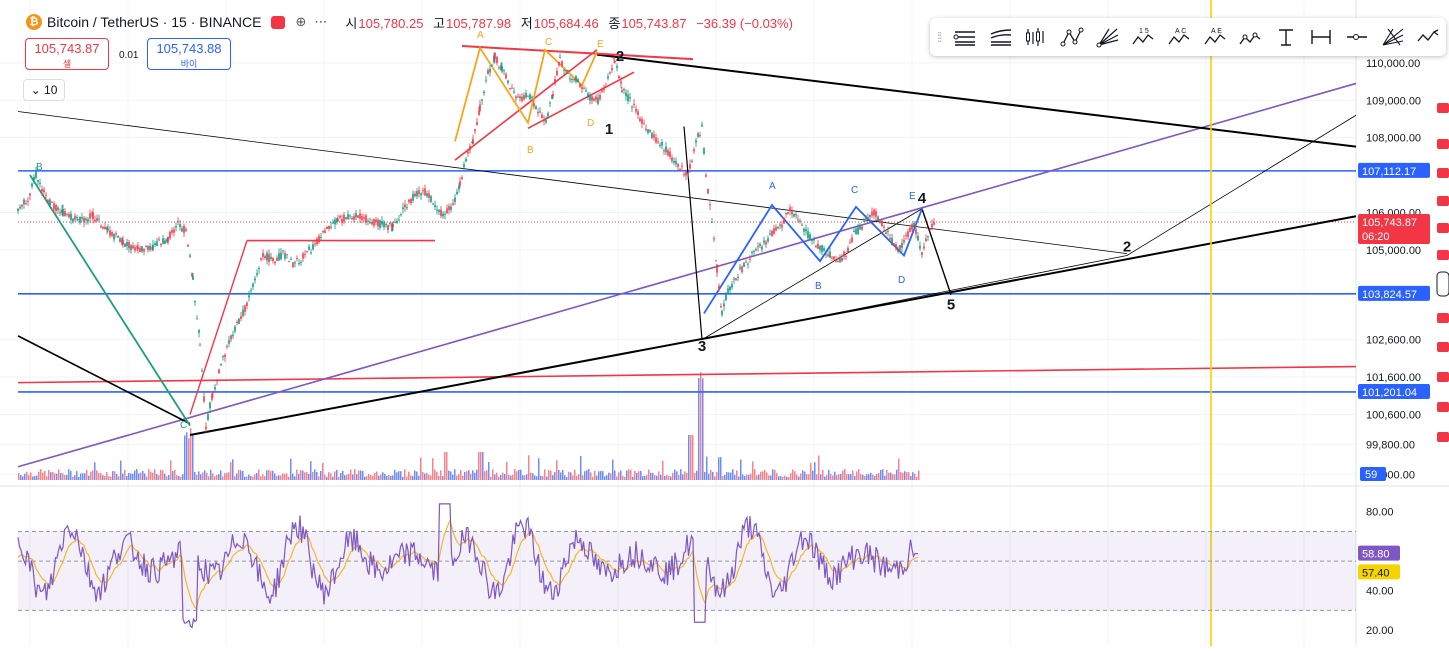  Describe the element at coordinates (1250, 37) in the screenshot. I see `three-drives-icon` at that location.